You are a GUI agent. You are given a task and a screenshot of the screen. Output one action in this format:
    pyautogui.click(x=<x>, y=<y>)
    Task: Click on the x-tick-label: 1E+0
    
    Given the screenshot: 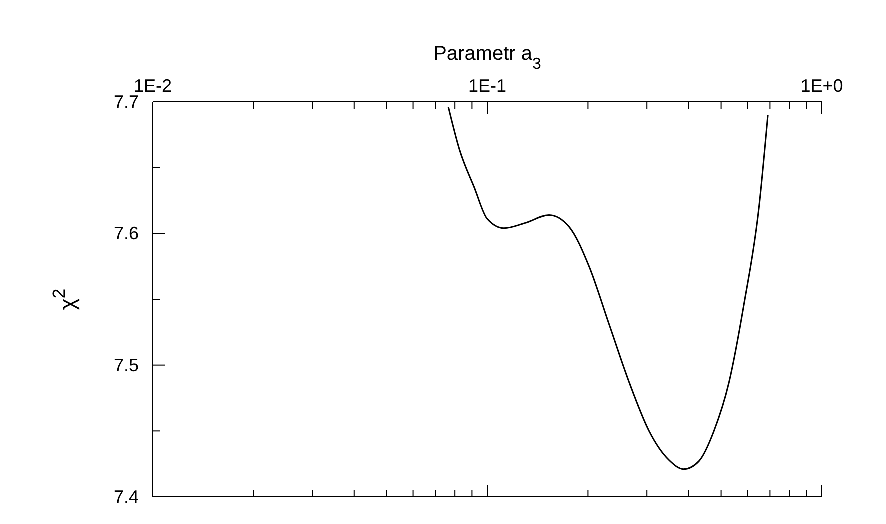 What is the action you would take?
    pyautogui.click(x=822, y=86)
    